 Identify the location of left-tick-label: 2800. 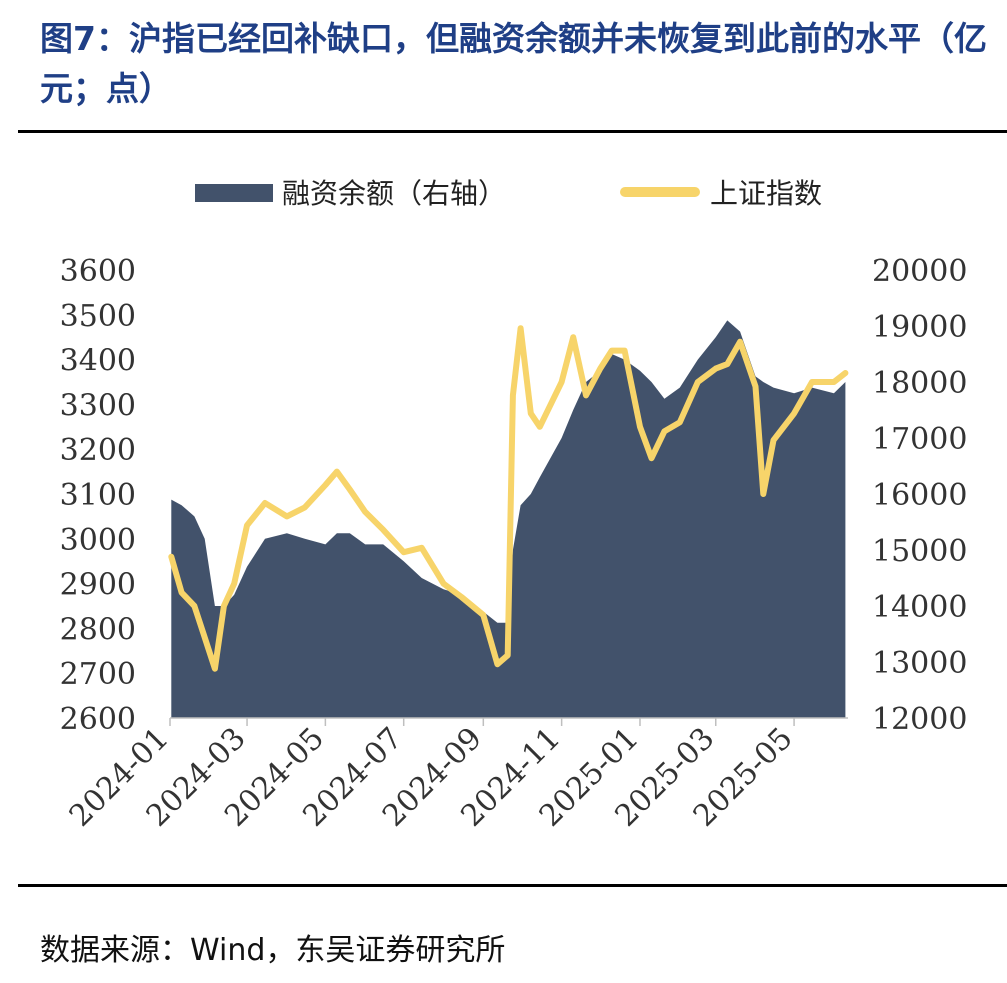
(98, 629).